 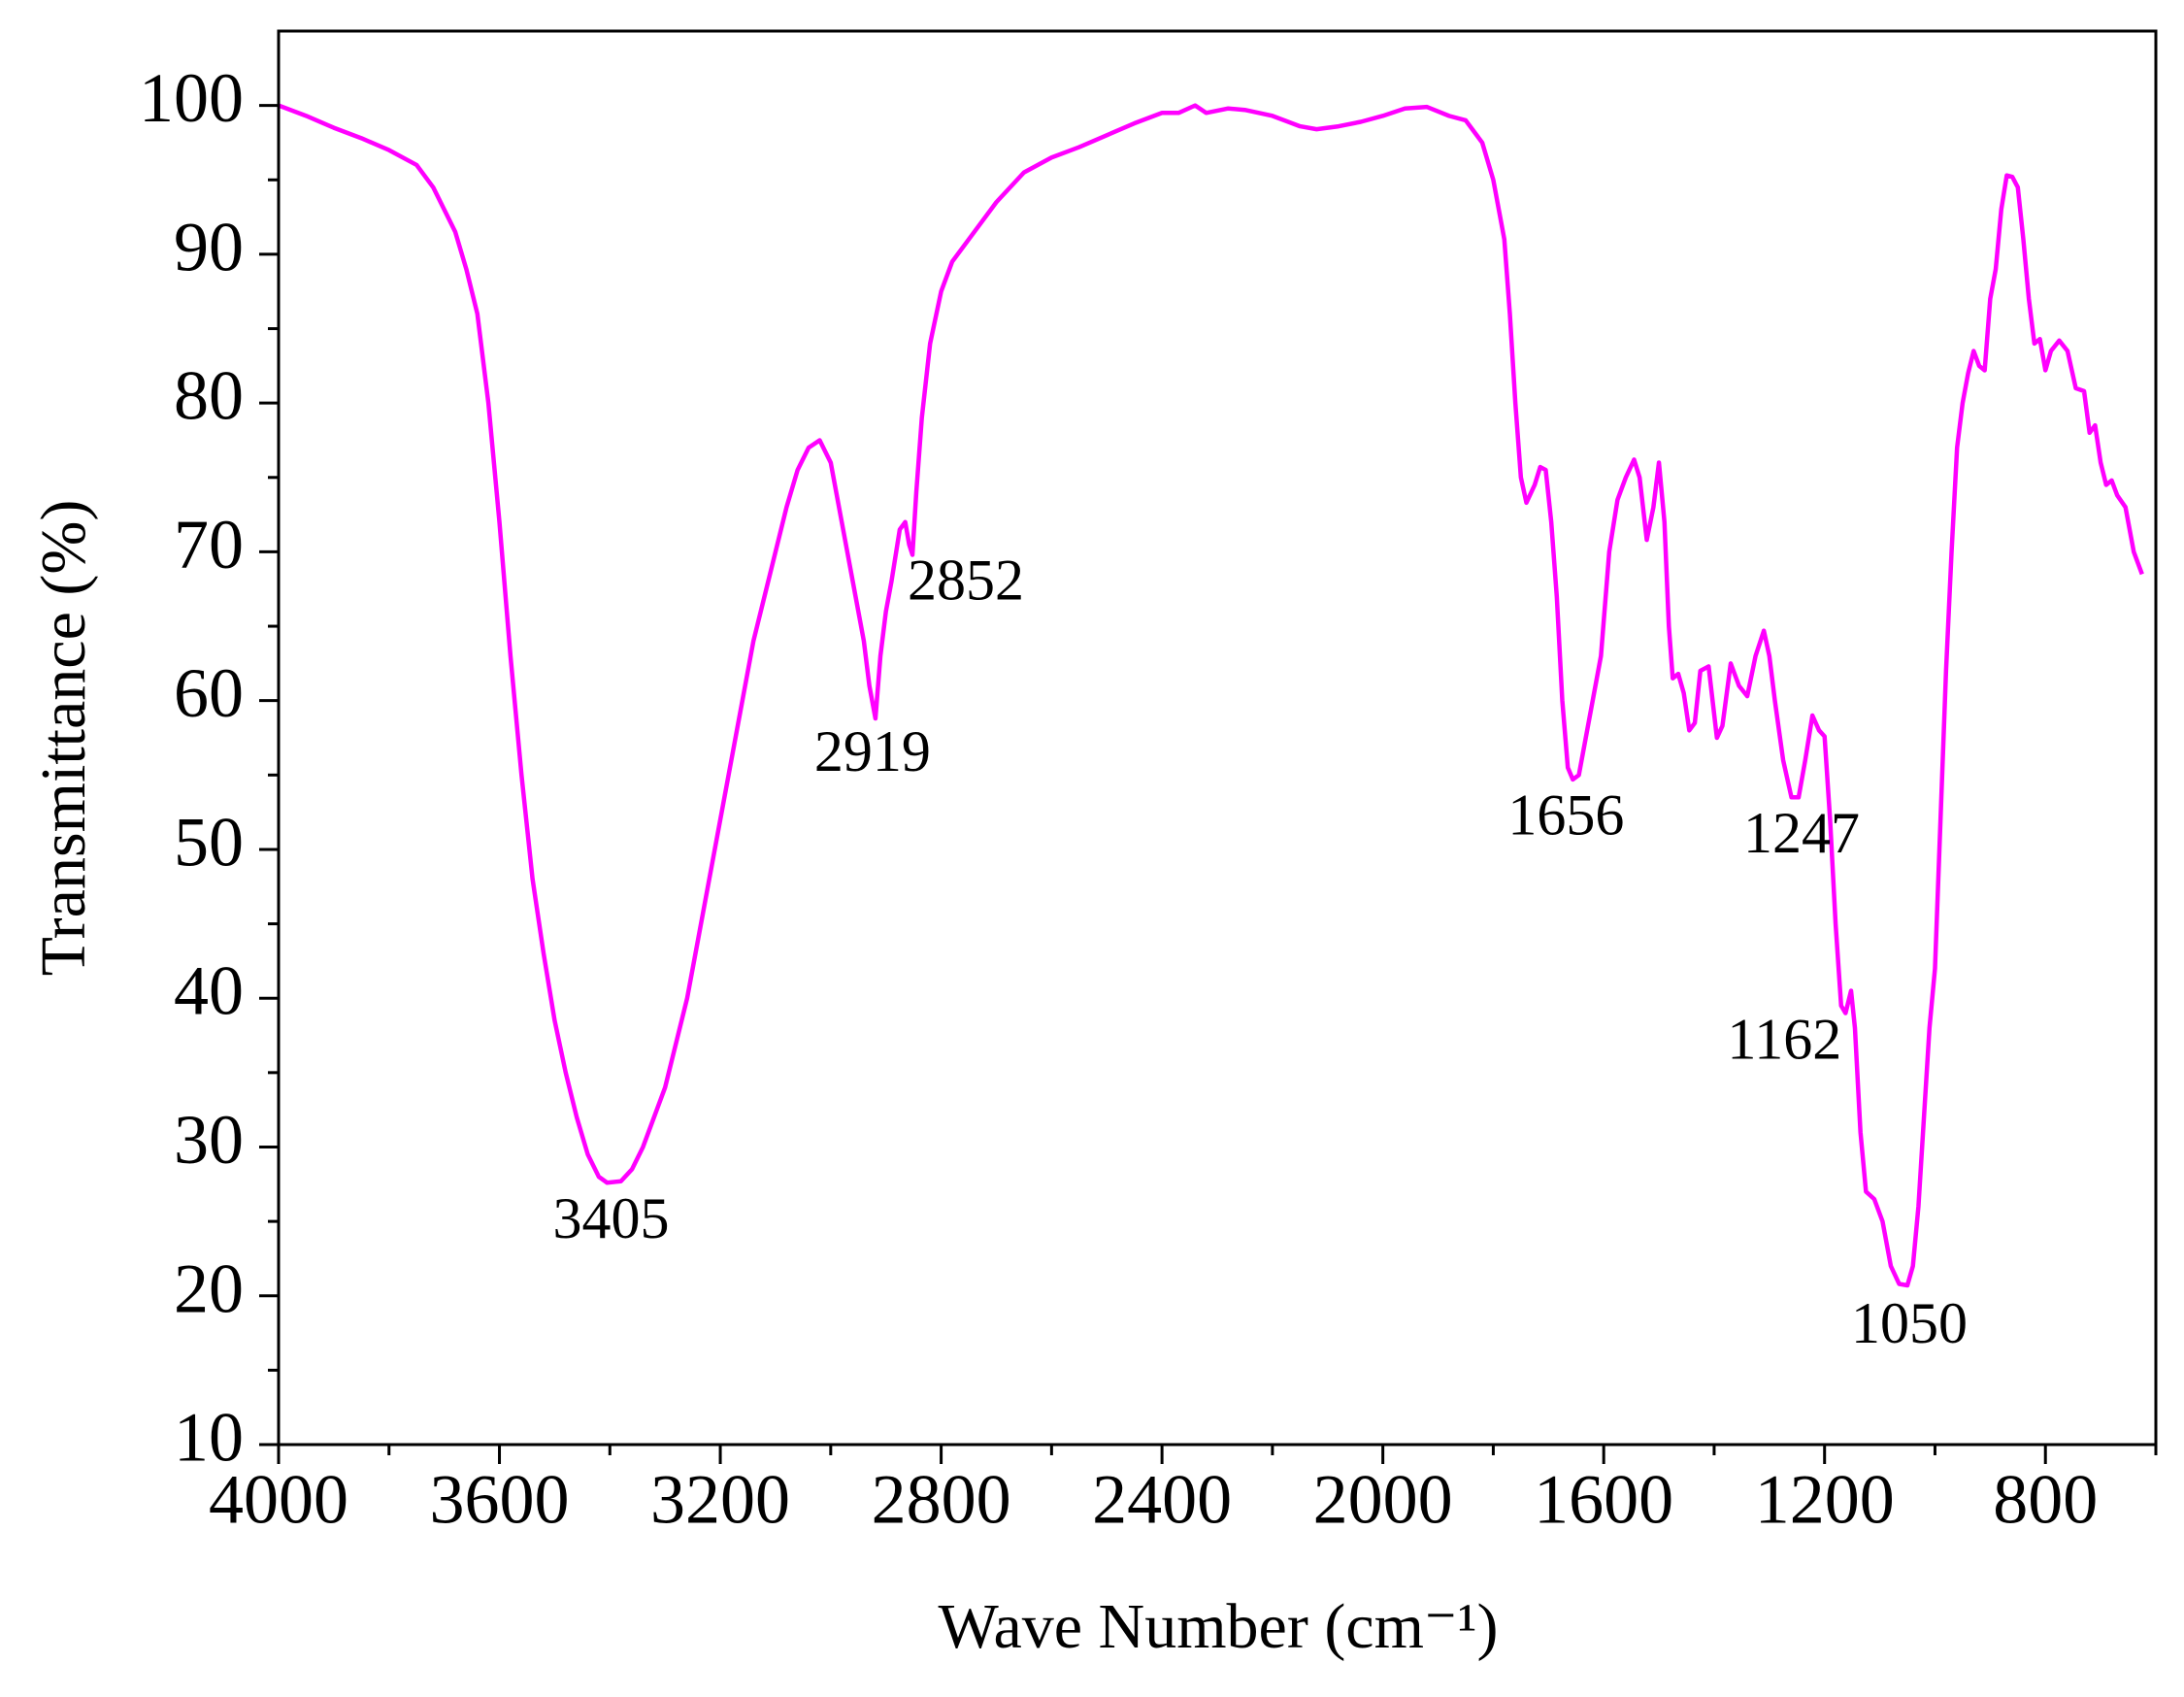 I want to click on y-tick-label: 70, so click(x=209, y=545).